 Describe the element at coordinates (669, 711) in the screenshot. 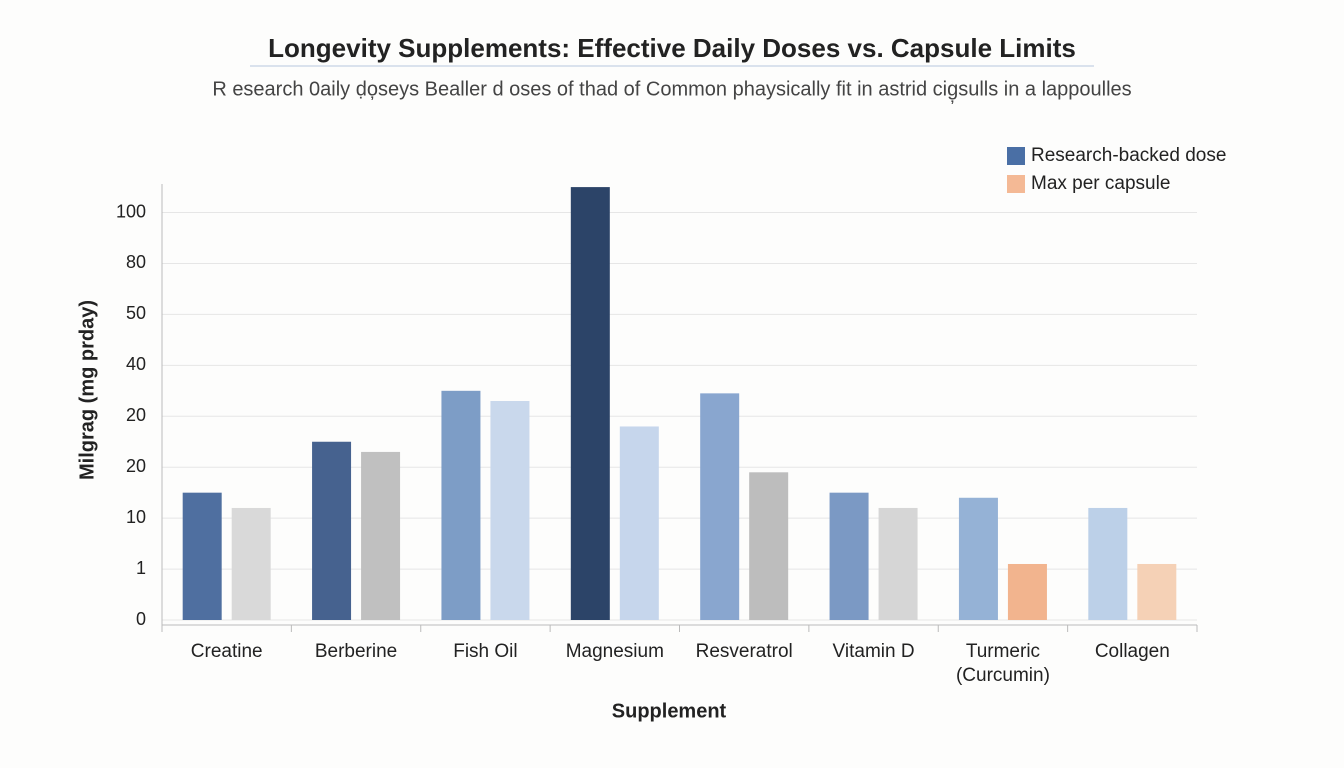

I see `x-axis-label: Supplement` at that location.